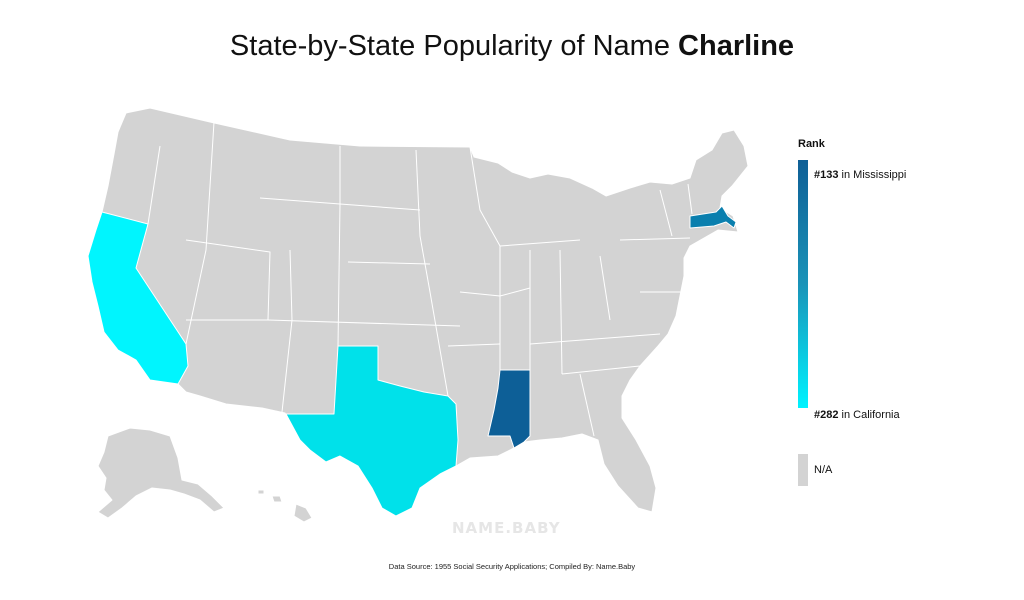 This screenshot has width=1024, height=600. I want to click on hawaii, so click(303, 513).